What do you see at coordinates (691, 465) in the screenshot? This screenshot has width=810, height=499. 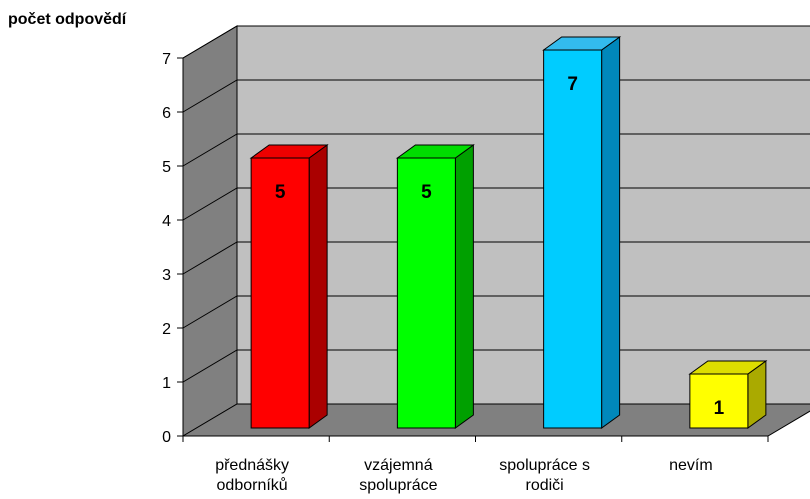 I see `category-label: nevím` at bounding box center [691, 465].